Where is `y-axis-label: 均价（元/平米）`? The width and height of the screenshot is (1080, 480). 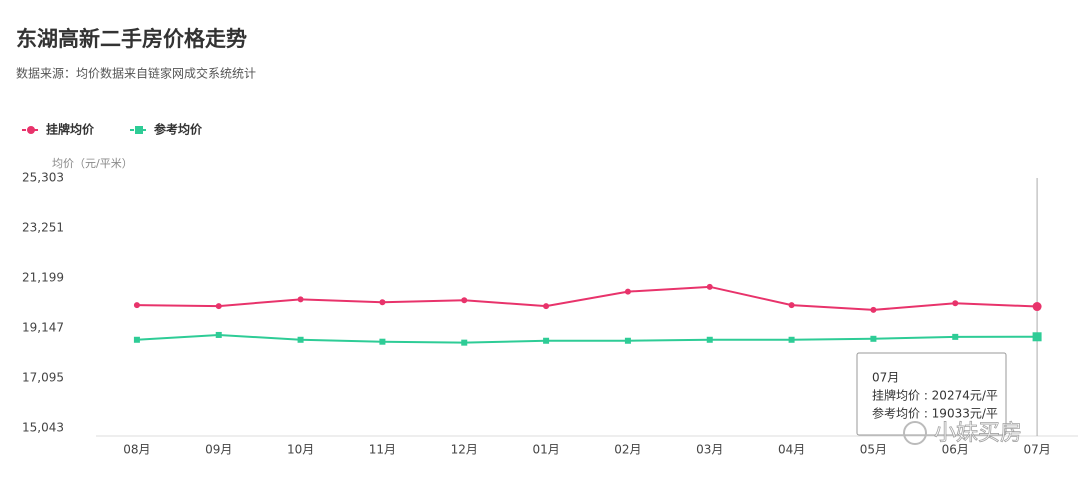 y-axis-label: 均价（元/平米） is located at coordinates (92, 163).